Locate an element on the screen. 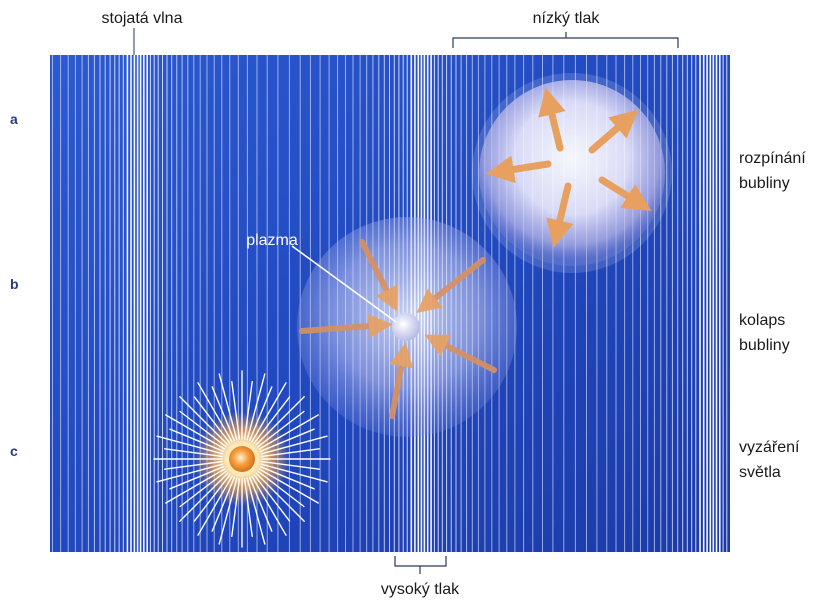 This screenshot has width=823, height=602. row-b-caption-line2: bubliny is located at coordinates (764, 345).